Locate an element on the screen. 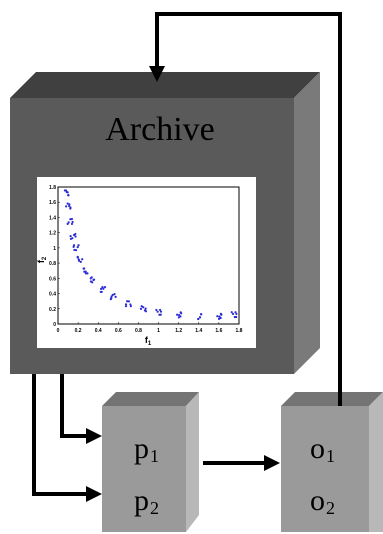  archive-to-p1-arrow is located at coordinates (81, 409).